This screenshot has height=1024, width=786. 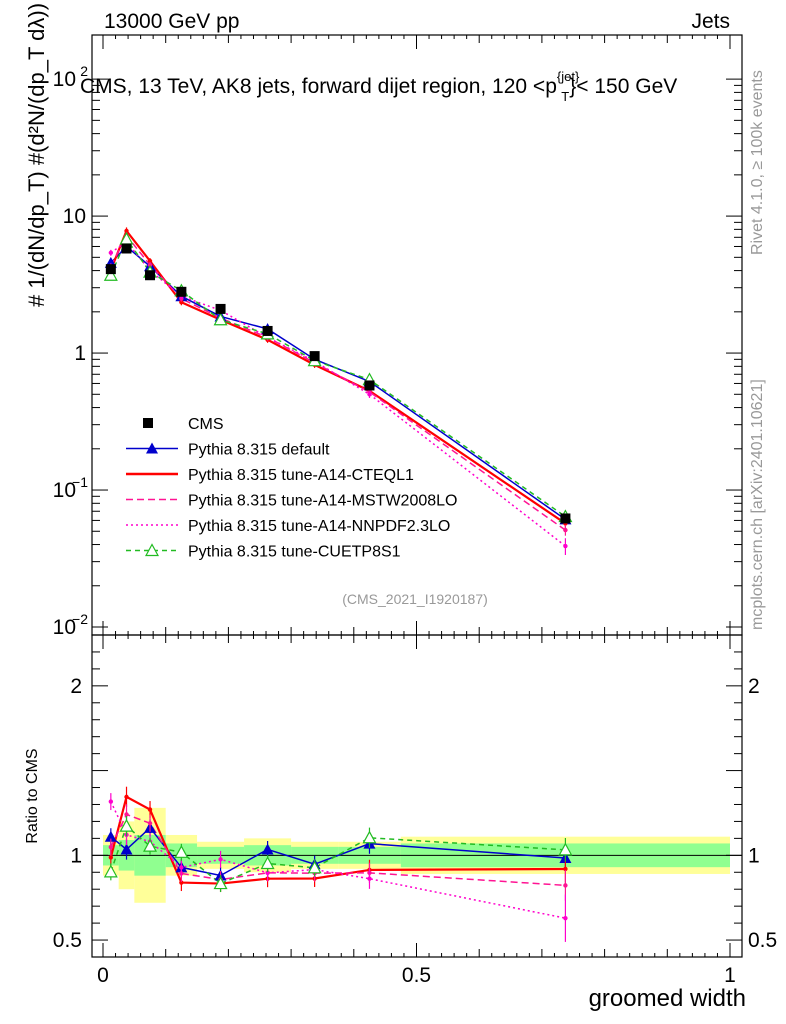 I want to click on mcplots-credit: mcplots.cern.ch [arXiv:2401.10621], so click(x=757, y=504).